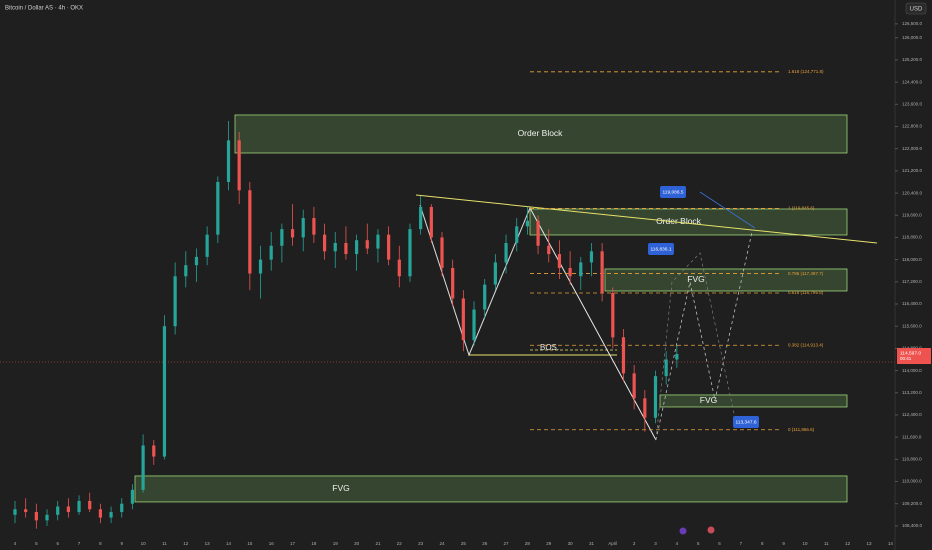 This screenshot has height=550, width=932. What do you see at coordinates (806, 344) in the screenshot?
I see `fib-label: 0.382 (114,913.4)` at bounding box center [806, 344].